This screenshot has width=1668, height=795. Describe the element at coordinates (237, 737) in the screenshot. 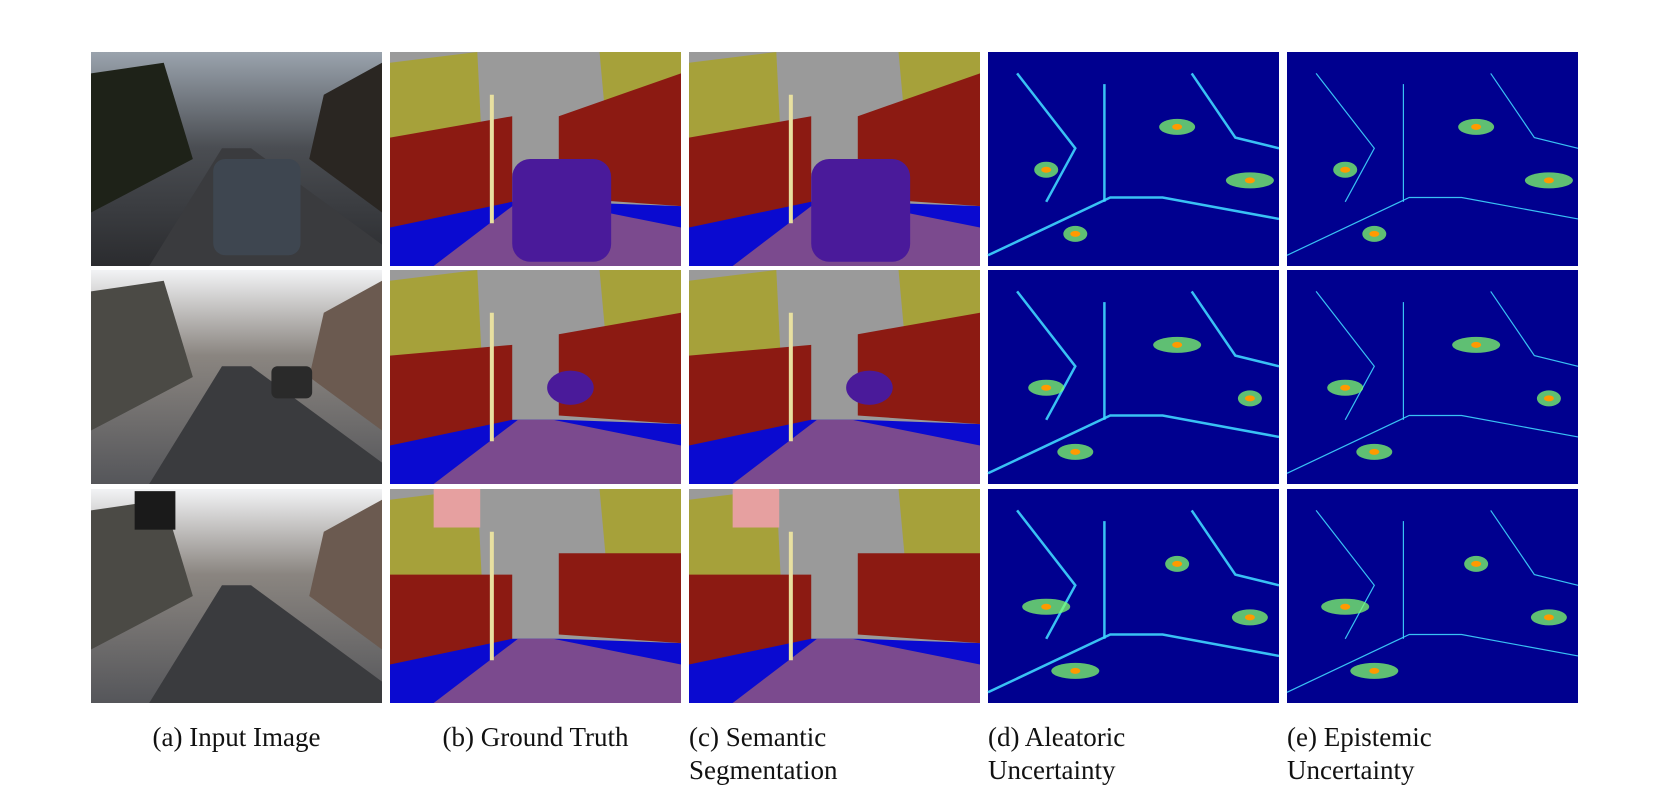

I see `panel-caption: (a) Input Image` at that location.